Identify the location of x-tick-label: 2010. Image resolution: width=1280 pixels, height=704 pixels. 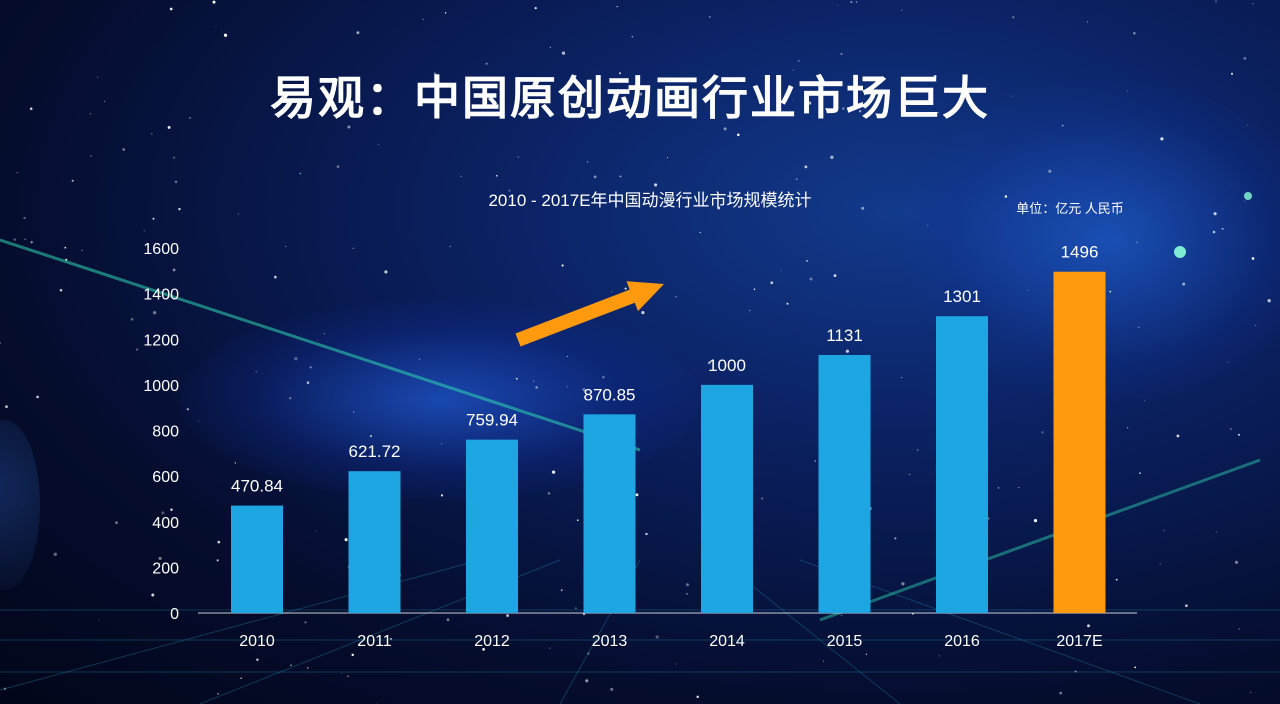
(257, 641).